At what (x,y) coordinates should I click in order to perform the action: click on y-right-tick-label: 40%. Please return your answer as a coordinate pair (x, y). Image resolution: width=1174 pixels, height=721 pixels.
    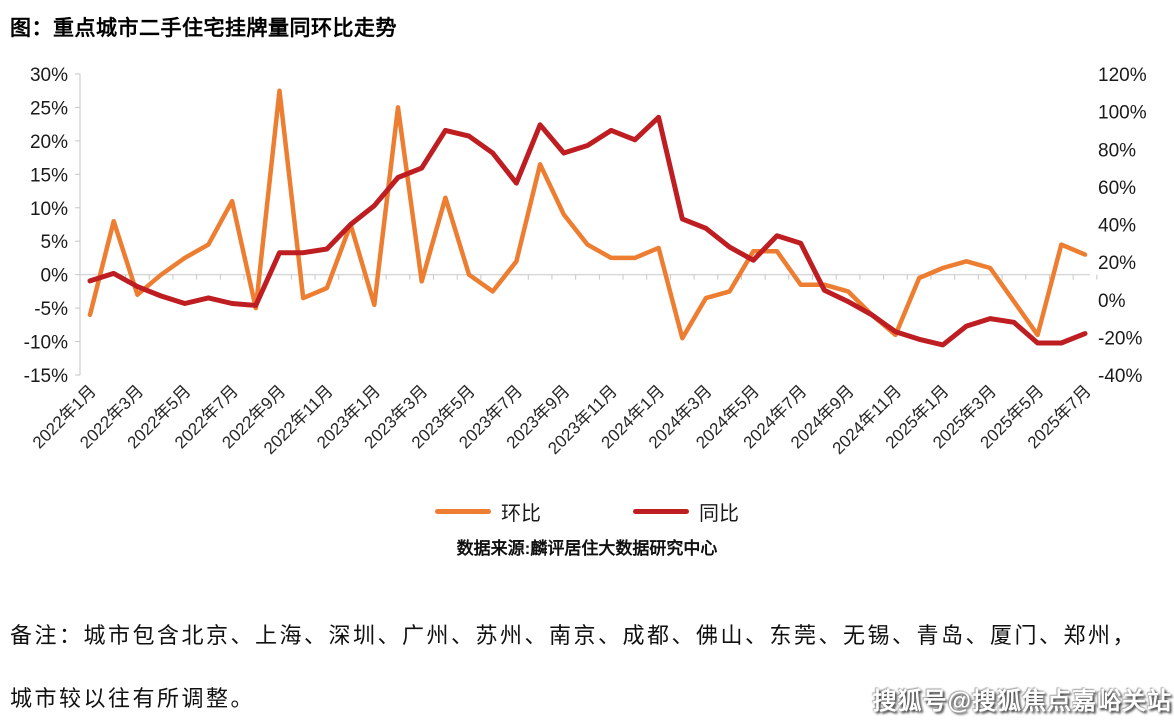
    Looking at the image, I should click on (1117, 226).